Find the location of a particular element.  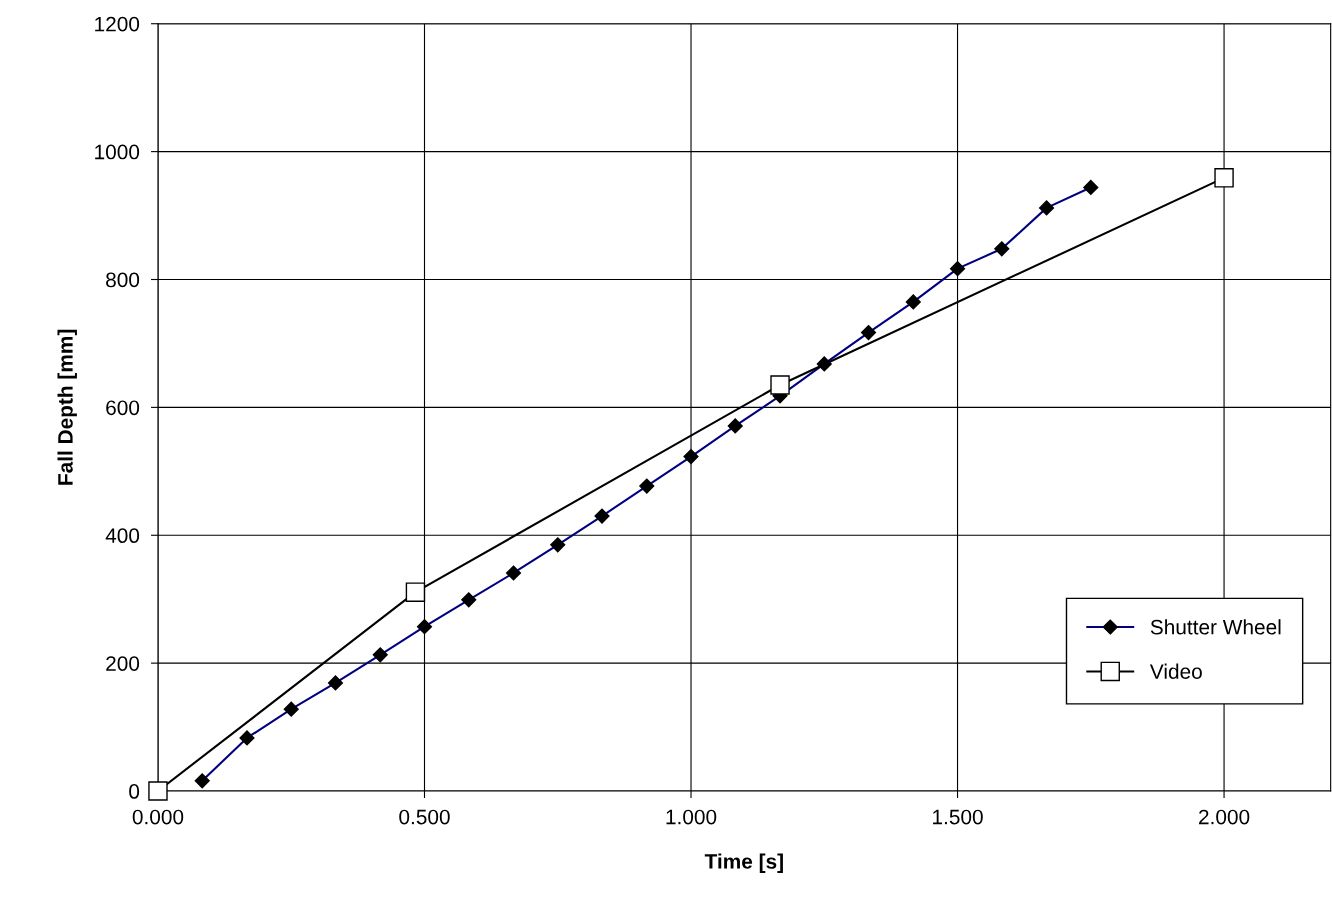

x-axis-title: Time [s] is located at coordinates (743, 863).